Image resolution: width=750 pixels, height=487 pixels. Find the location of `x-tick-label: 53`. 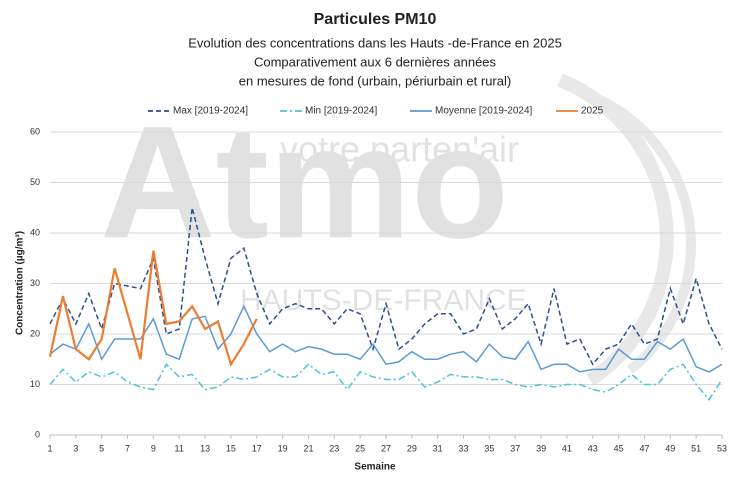

x-tick-label: 53 is located at coordinates (722, 448).